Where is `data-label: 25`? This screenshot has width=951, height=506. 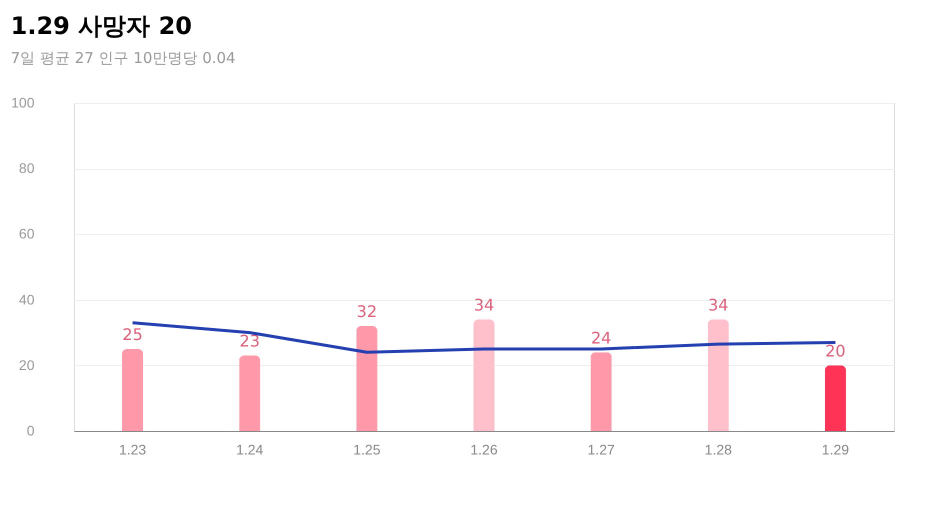 data-label: 25 is located at coordinates (132, 334).